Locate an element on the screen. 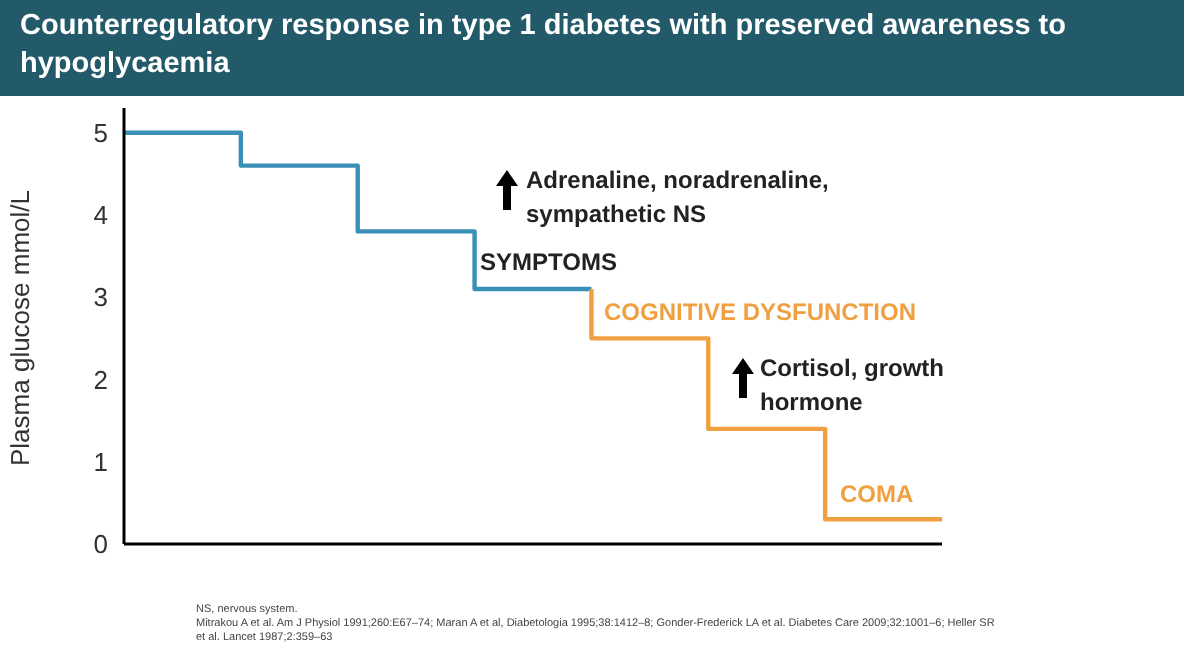 This screenshot has height=652, width=1184. annotation: Adrenaline, noradrenaline, sympathetic NS is located at coordinates (678, 198).